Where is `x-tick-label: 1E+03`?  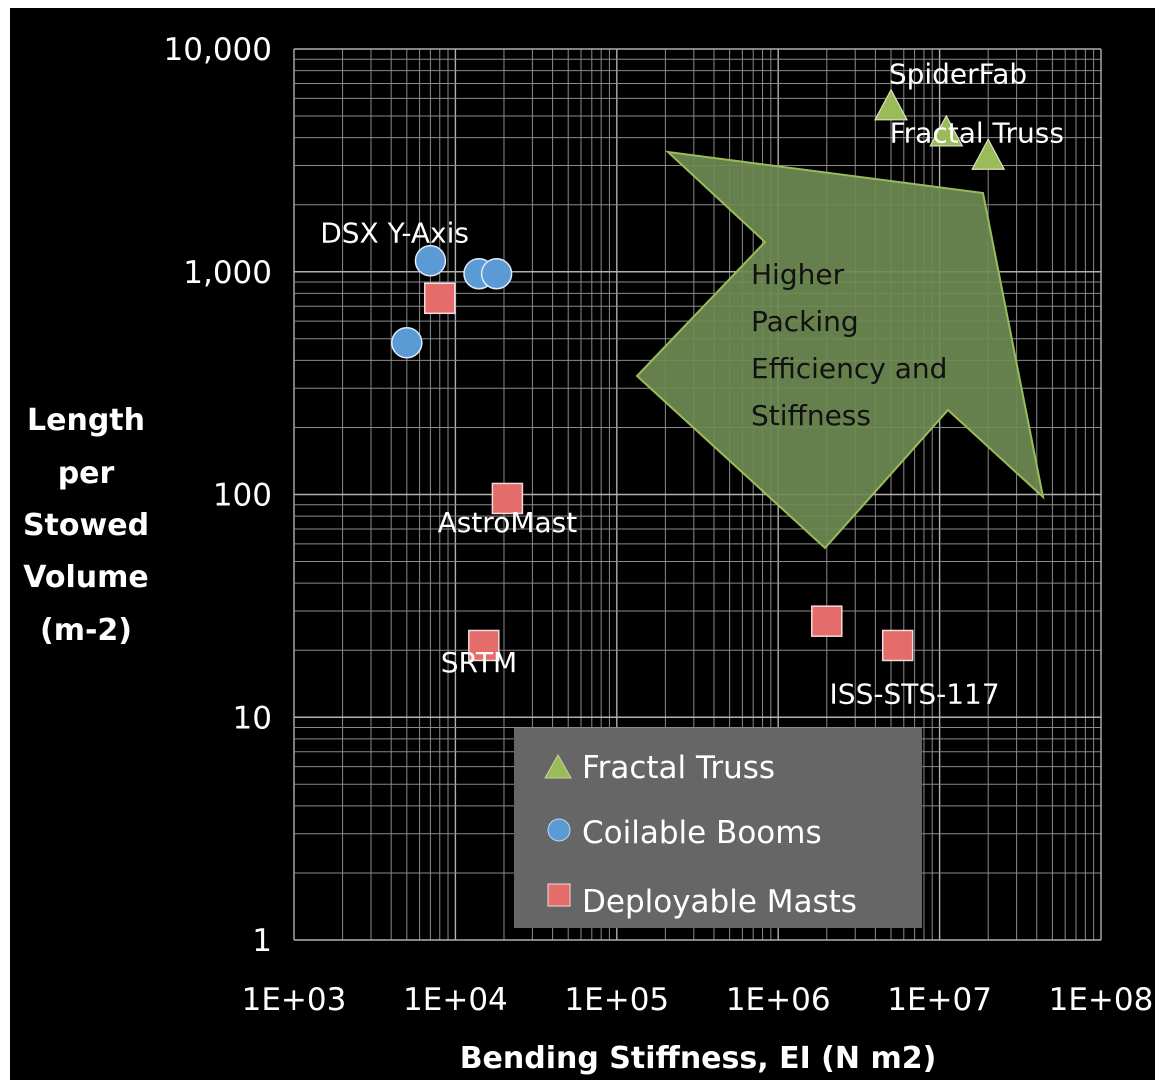
x-tick-label: 1E+03 is located at coordinates (294, 1000).